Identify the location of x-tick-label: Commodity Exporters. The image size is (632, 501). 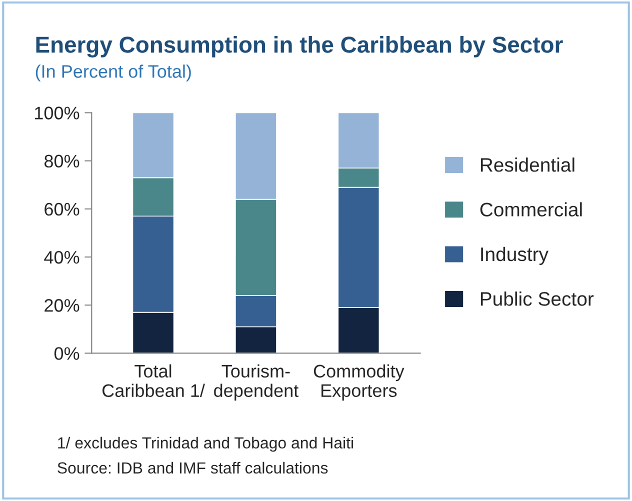
(359, 382).